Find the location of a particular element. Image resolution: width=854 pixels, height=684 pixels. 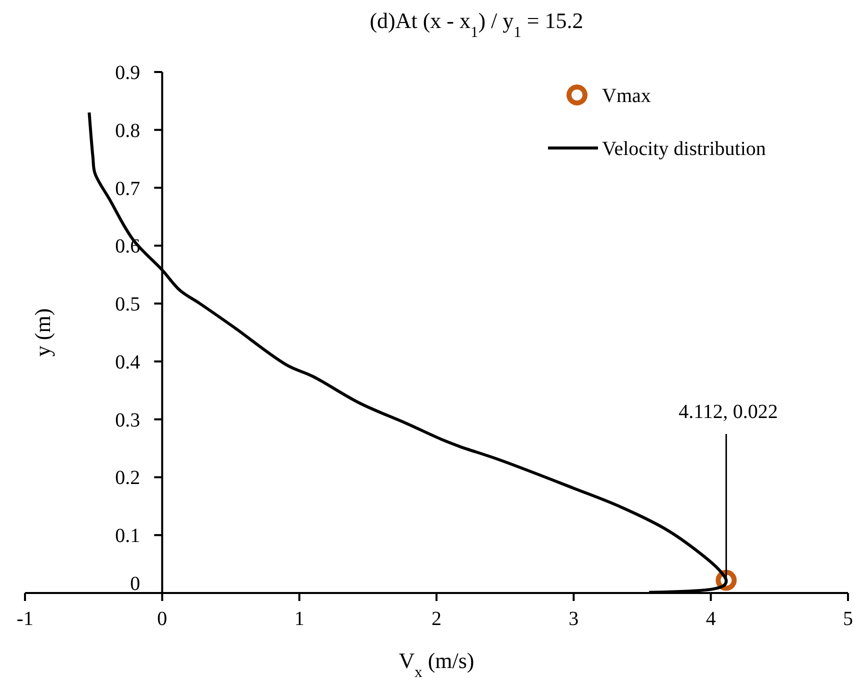

y-axis-title: y (m) is located at coordinates (42, 332).